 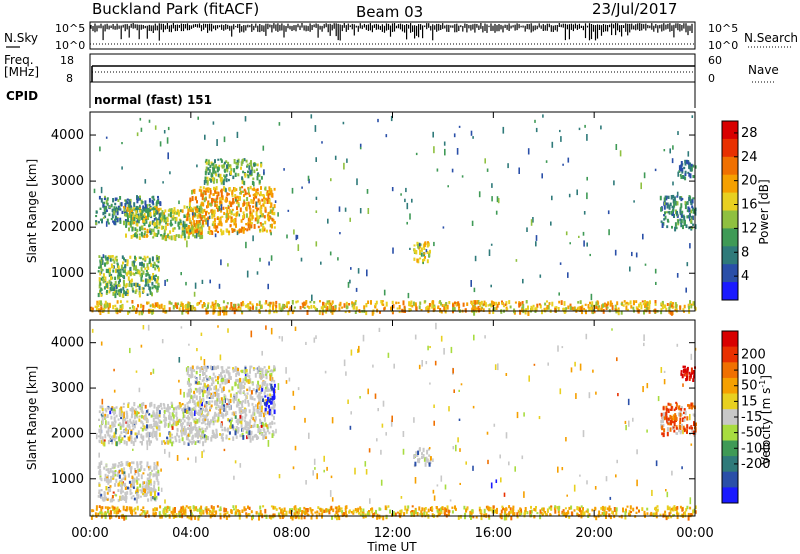 I want to click on power-colorbar-swatch, so click(x=730, y=201).